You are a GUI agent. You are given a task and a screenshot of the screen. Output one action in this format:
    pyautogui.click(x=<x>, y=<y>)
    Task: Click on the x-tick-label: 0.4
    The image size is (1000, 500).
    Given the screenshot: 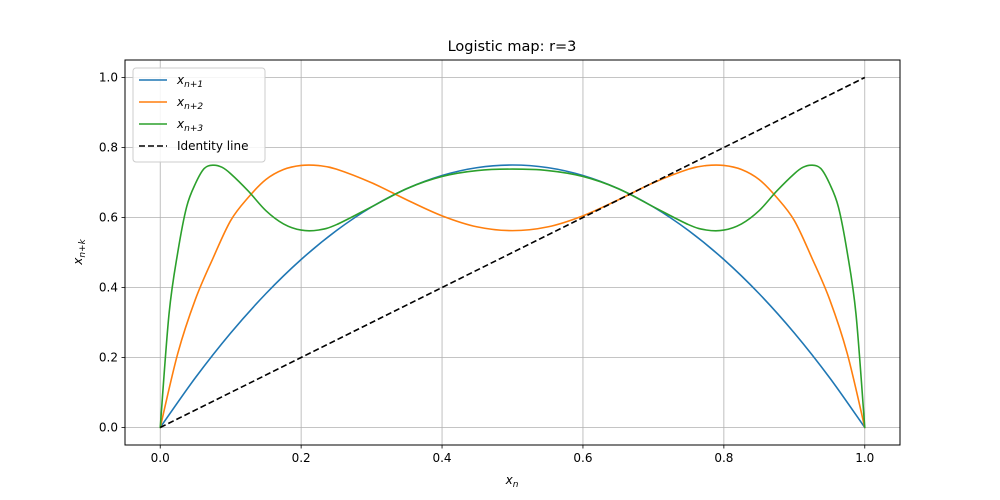 What is the action you would take?
    pyautogui.click(x=441, y=458)
    